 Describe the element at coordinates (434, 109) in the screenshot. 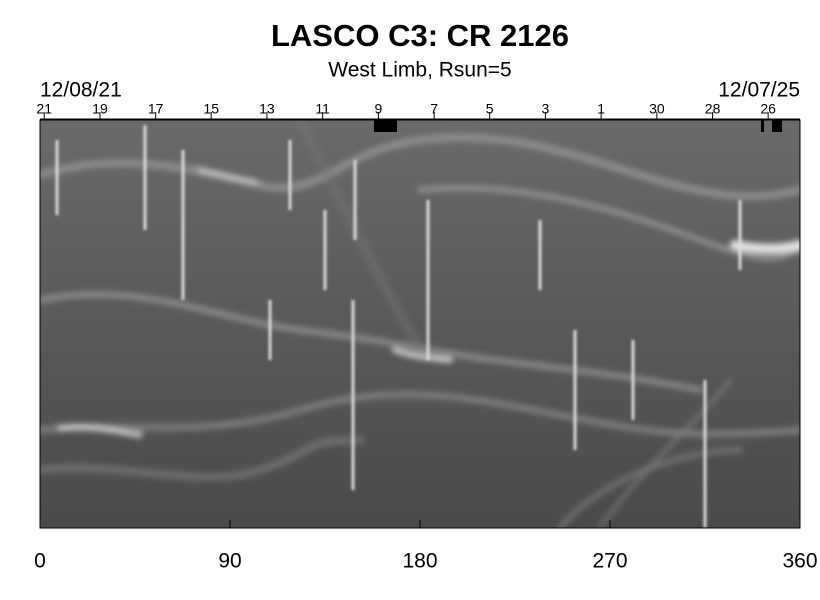

I see `x2-tick-label: 7` at that location.